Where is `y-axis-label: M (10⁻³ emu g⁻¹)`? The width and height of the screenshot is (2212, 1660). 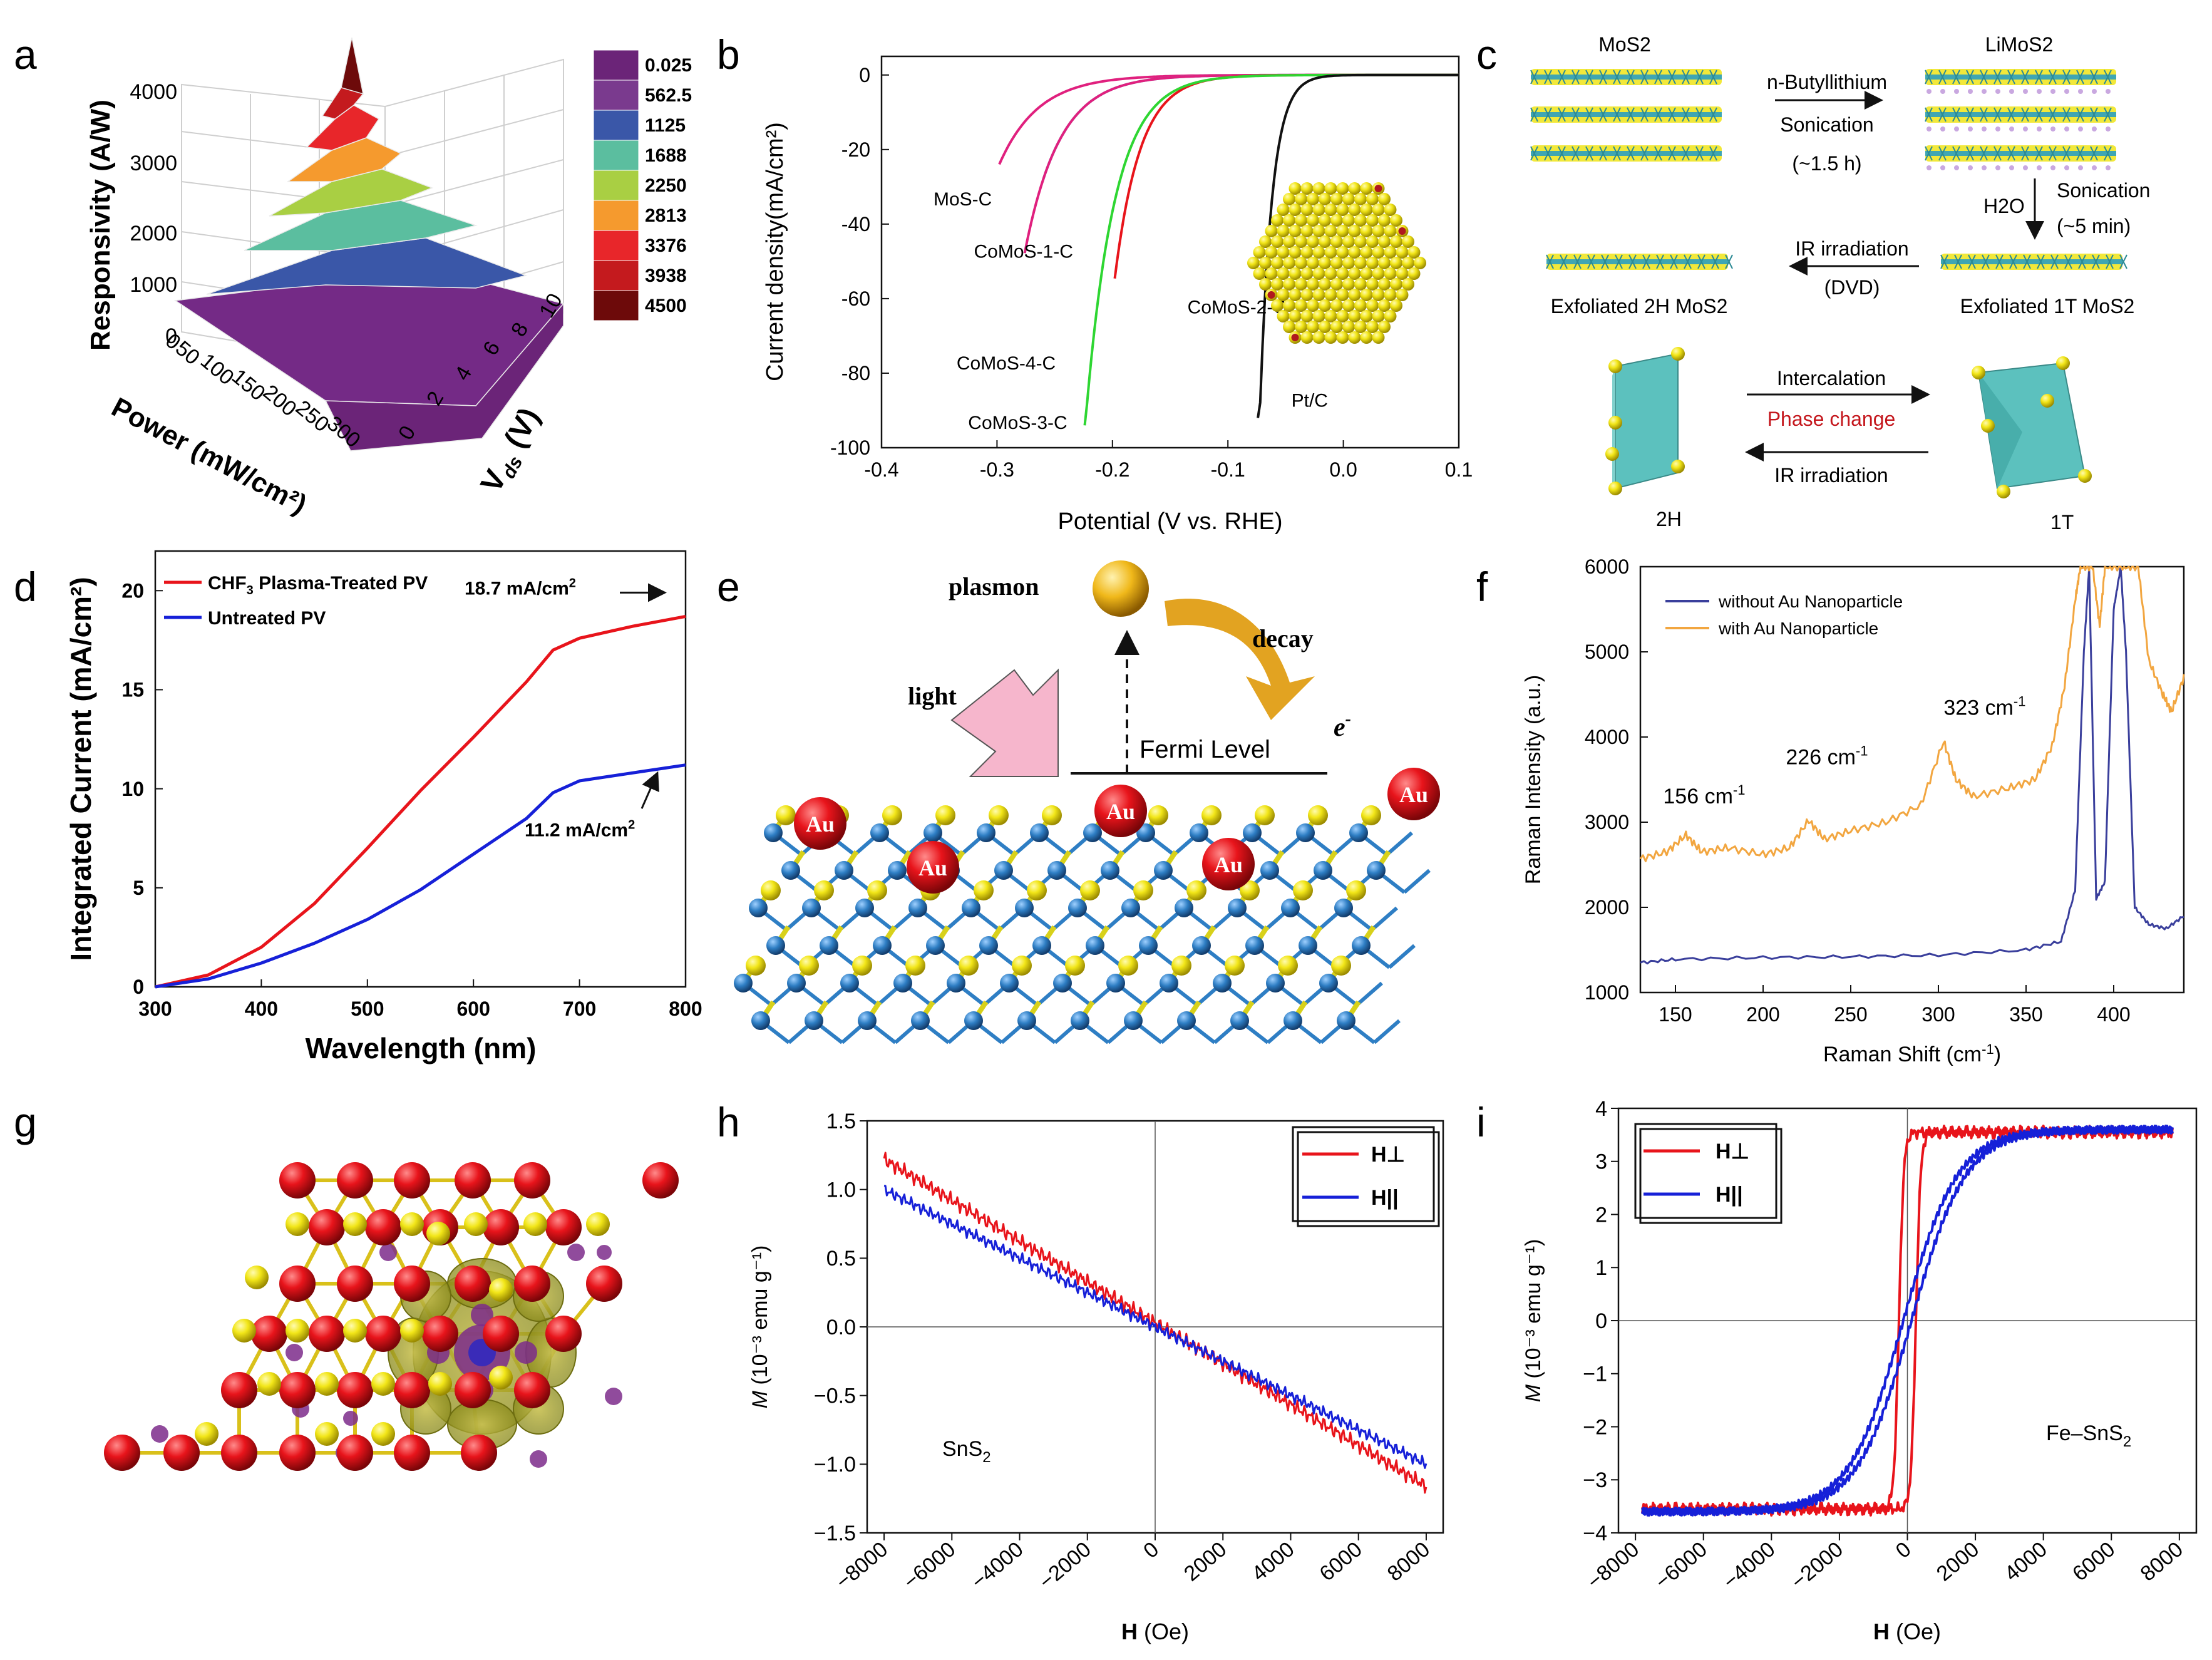 y-axis-label: M (10⁻³ emu g⁻¹) is located at coordinates (1533, 1321).